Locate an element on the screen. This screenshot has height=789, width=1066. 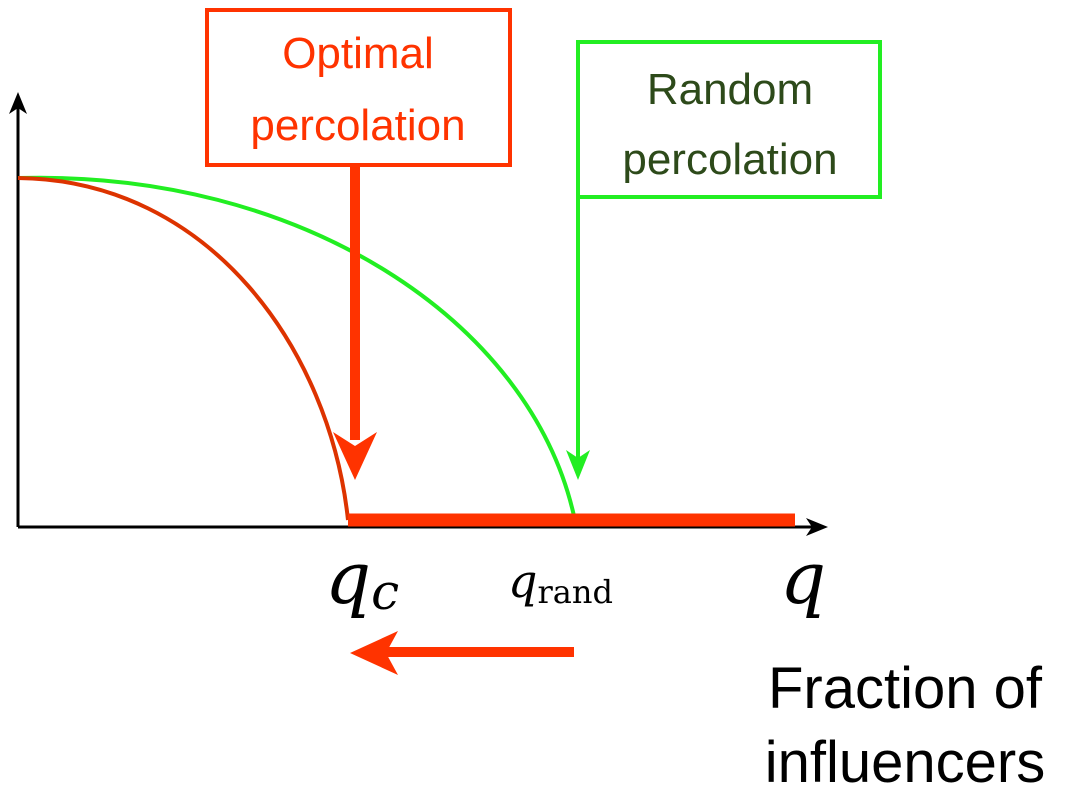
qc-base: q is located at coordinates (348, 578).